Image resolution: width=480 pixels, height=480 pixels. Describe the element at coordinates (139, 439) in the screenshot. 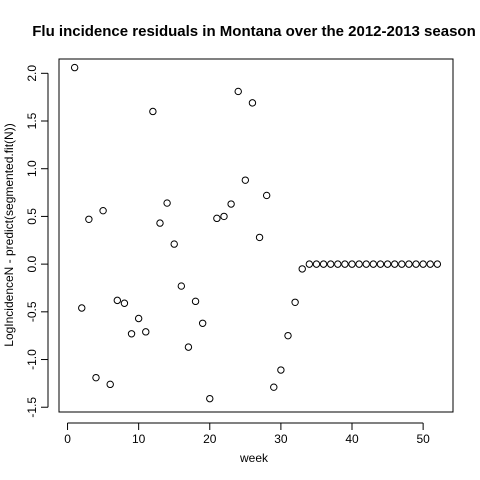

I see `x-tick-label: 10` at that location.